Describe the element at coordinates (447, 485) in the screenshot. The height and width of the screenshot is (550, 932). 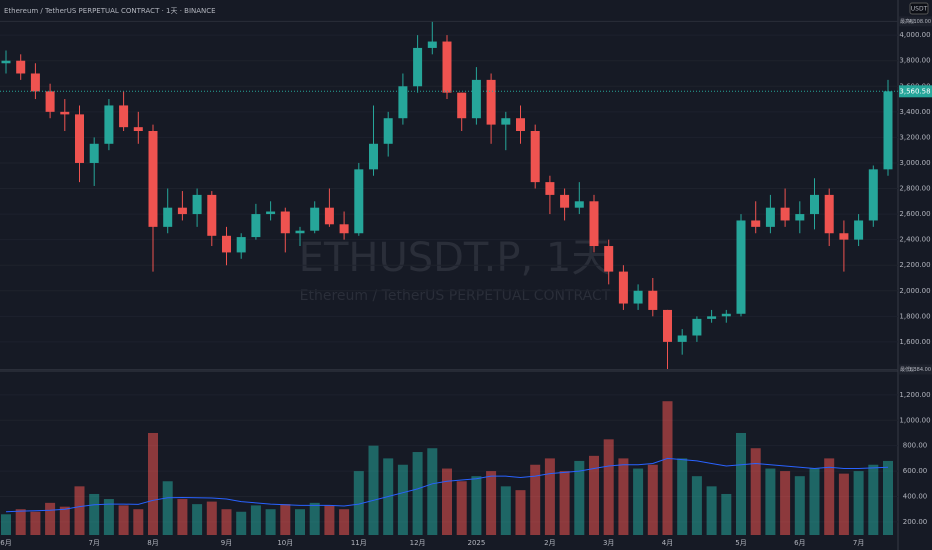
I see `volume-ma` at that location.